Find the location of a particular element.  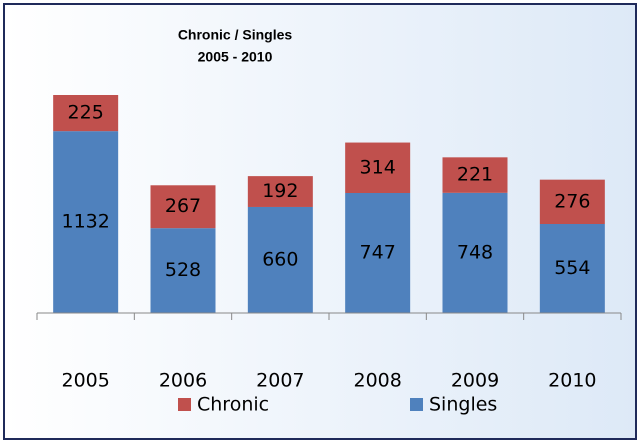

data-label: 1132 is located at coordinates (85, 222).